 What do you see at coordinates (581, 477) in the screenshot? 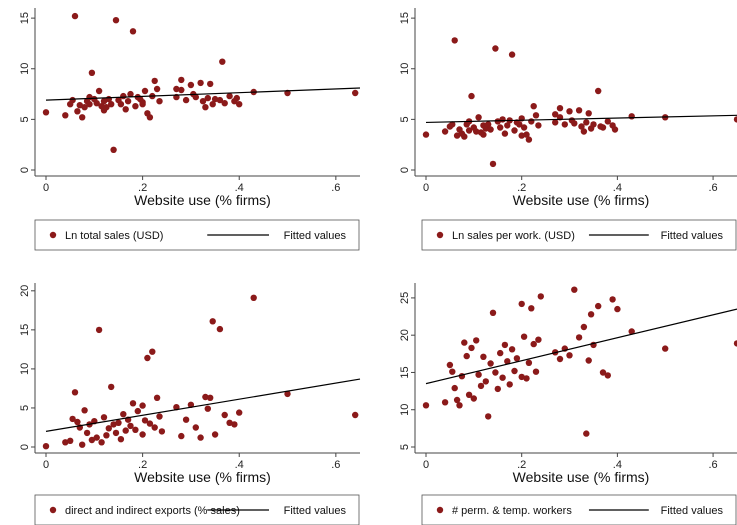
I see `x-axis-label: Website use (% firms)` at bounding box center [581, 477].